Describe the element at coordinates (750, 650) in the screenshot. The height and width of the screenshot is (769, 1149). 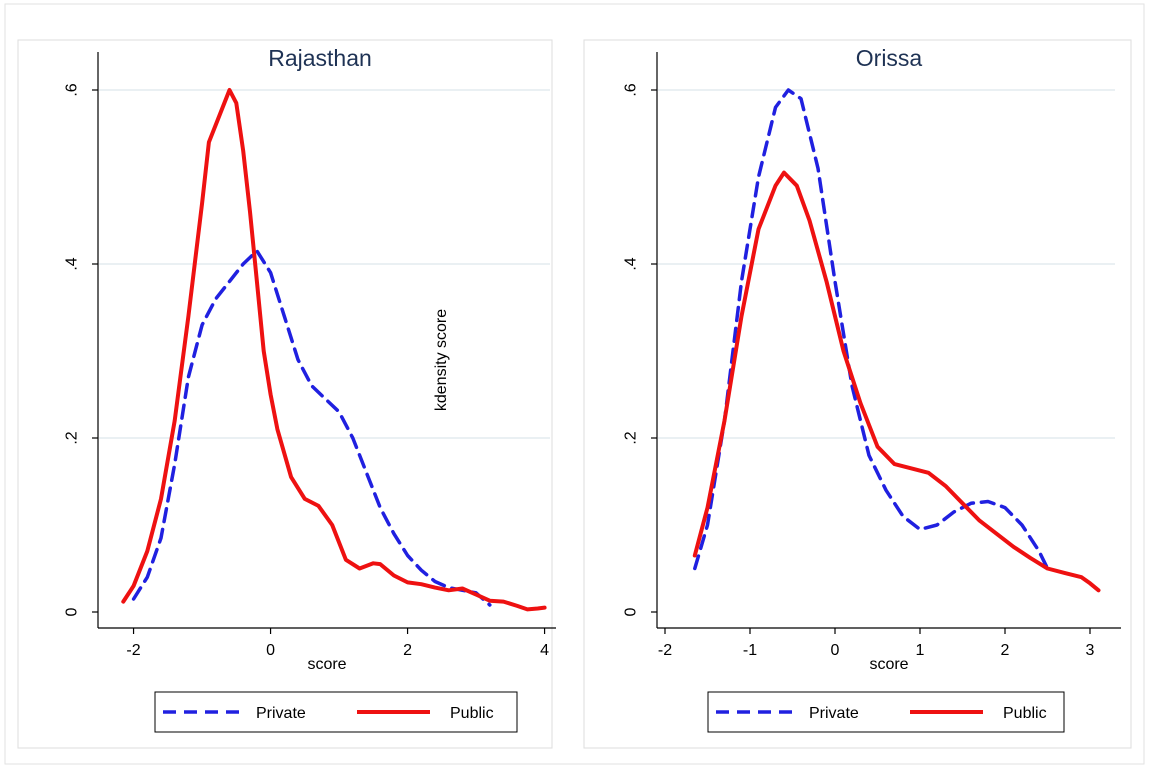
I see `x-tick-label: -1` at that location.